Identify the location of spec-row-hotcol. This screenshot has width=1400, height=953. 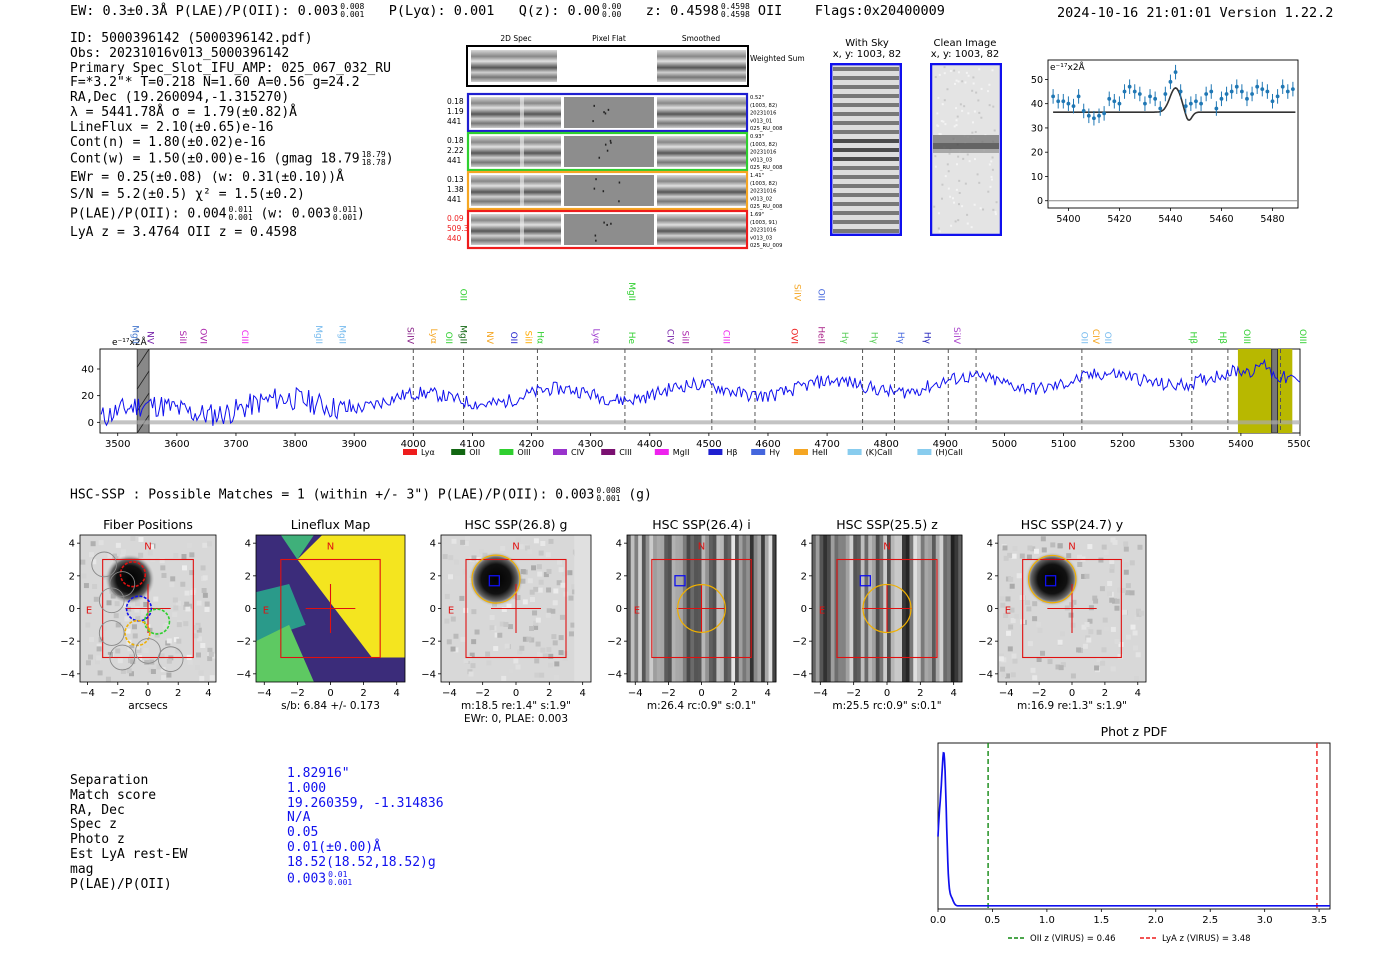
(522, 229).